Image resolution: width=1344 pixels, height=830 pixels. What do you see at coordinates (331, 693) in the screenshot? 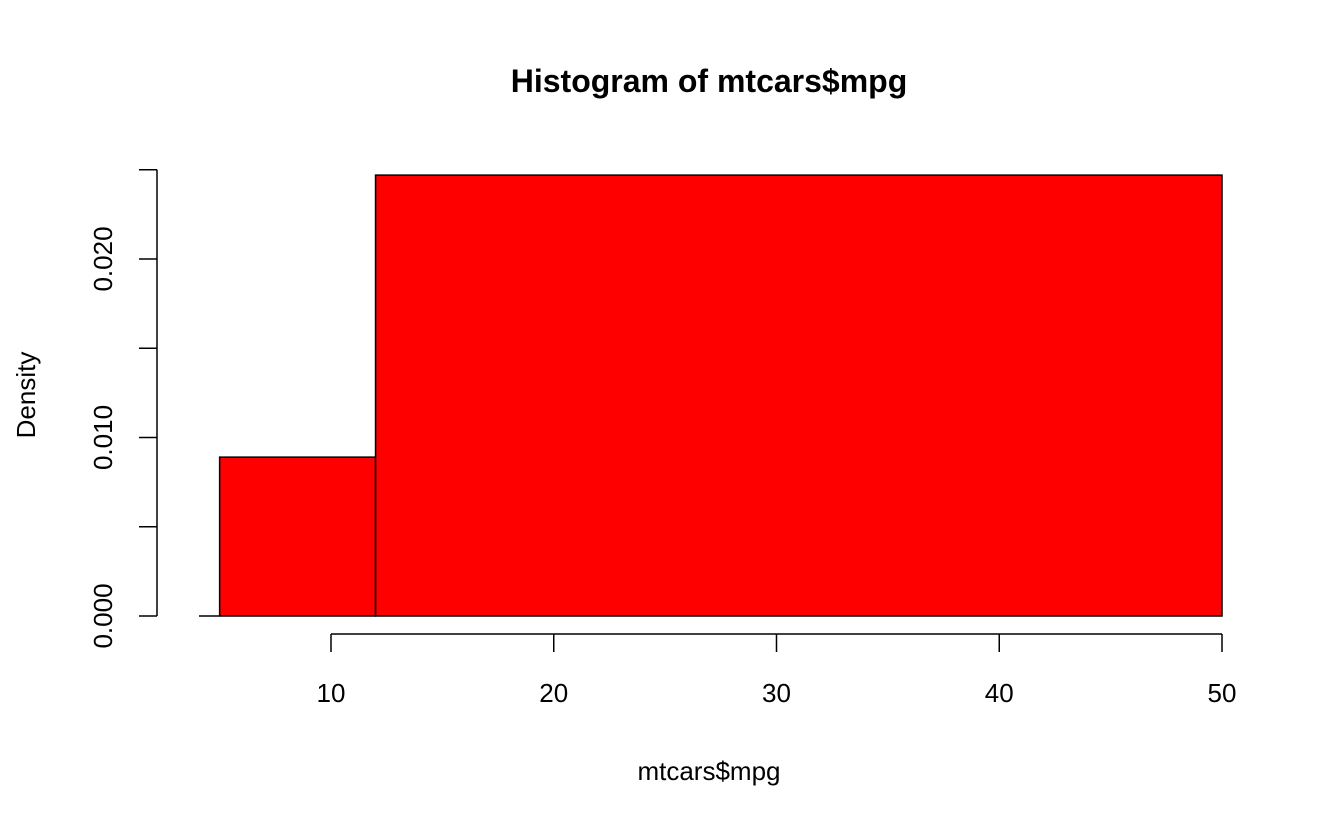
I see `x-tick-label: 10` at bounding box center [331, 693].